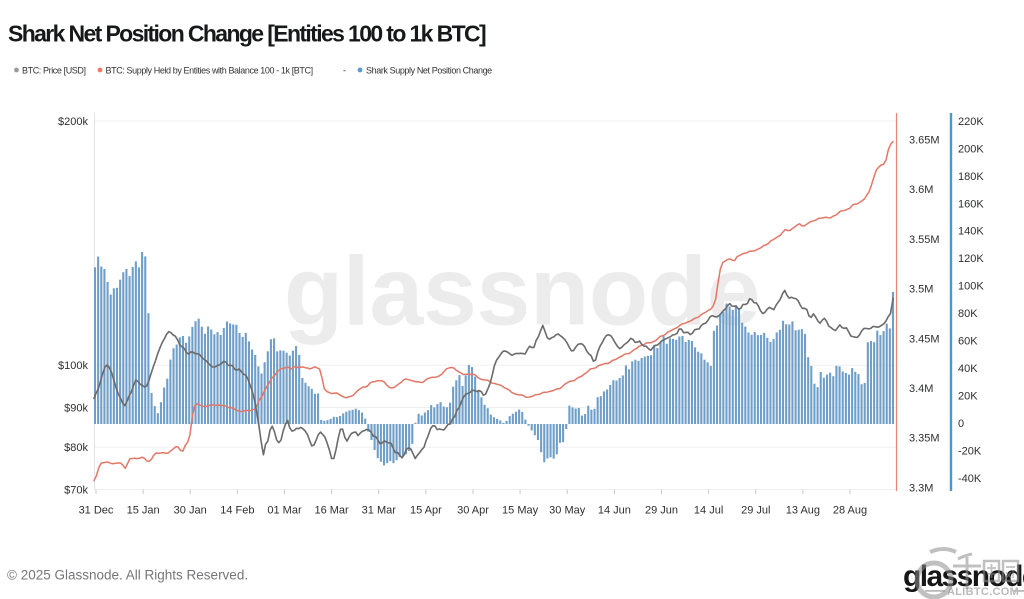  What do you see at coordinates (961, 424) in the screenshot?
I see `svg-text: 0` at bounding box center [961, 424].